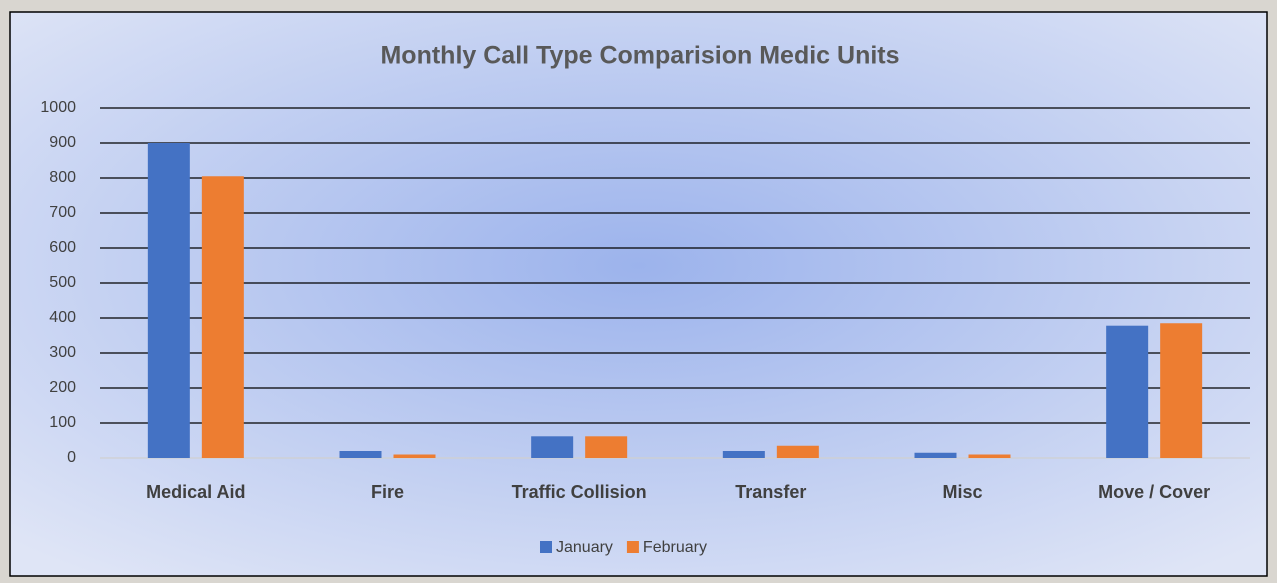 The height and width of the screenshot is (583, 1277). Describe the element at coordinates (962, 492) in the screenshot. I see `x-tick-label: Misc` at that location.